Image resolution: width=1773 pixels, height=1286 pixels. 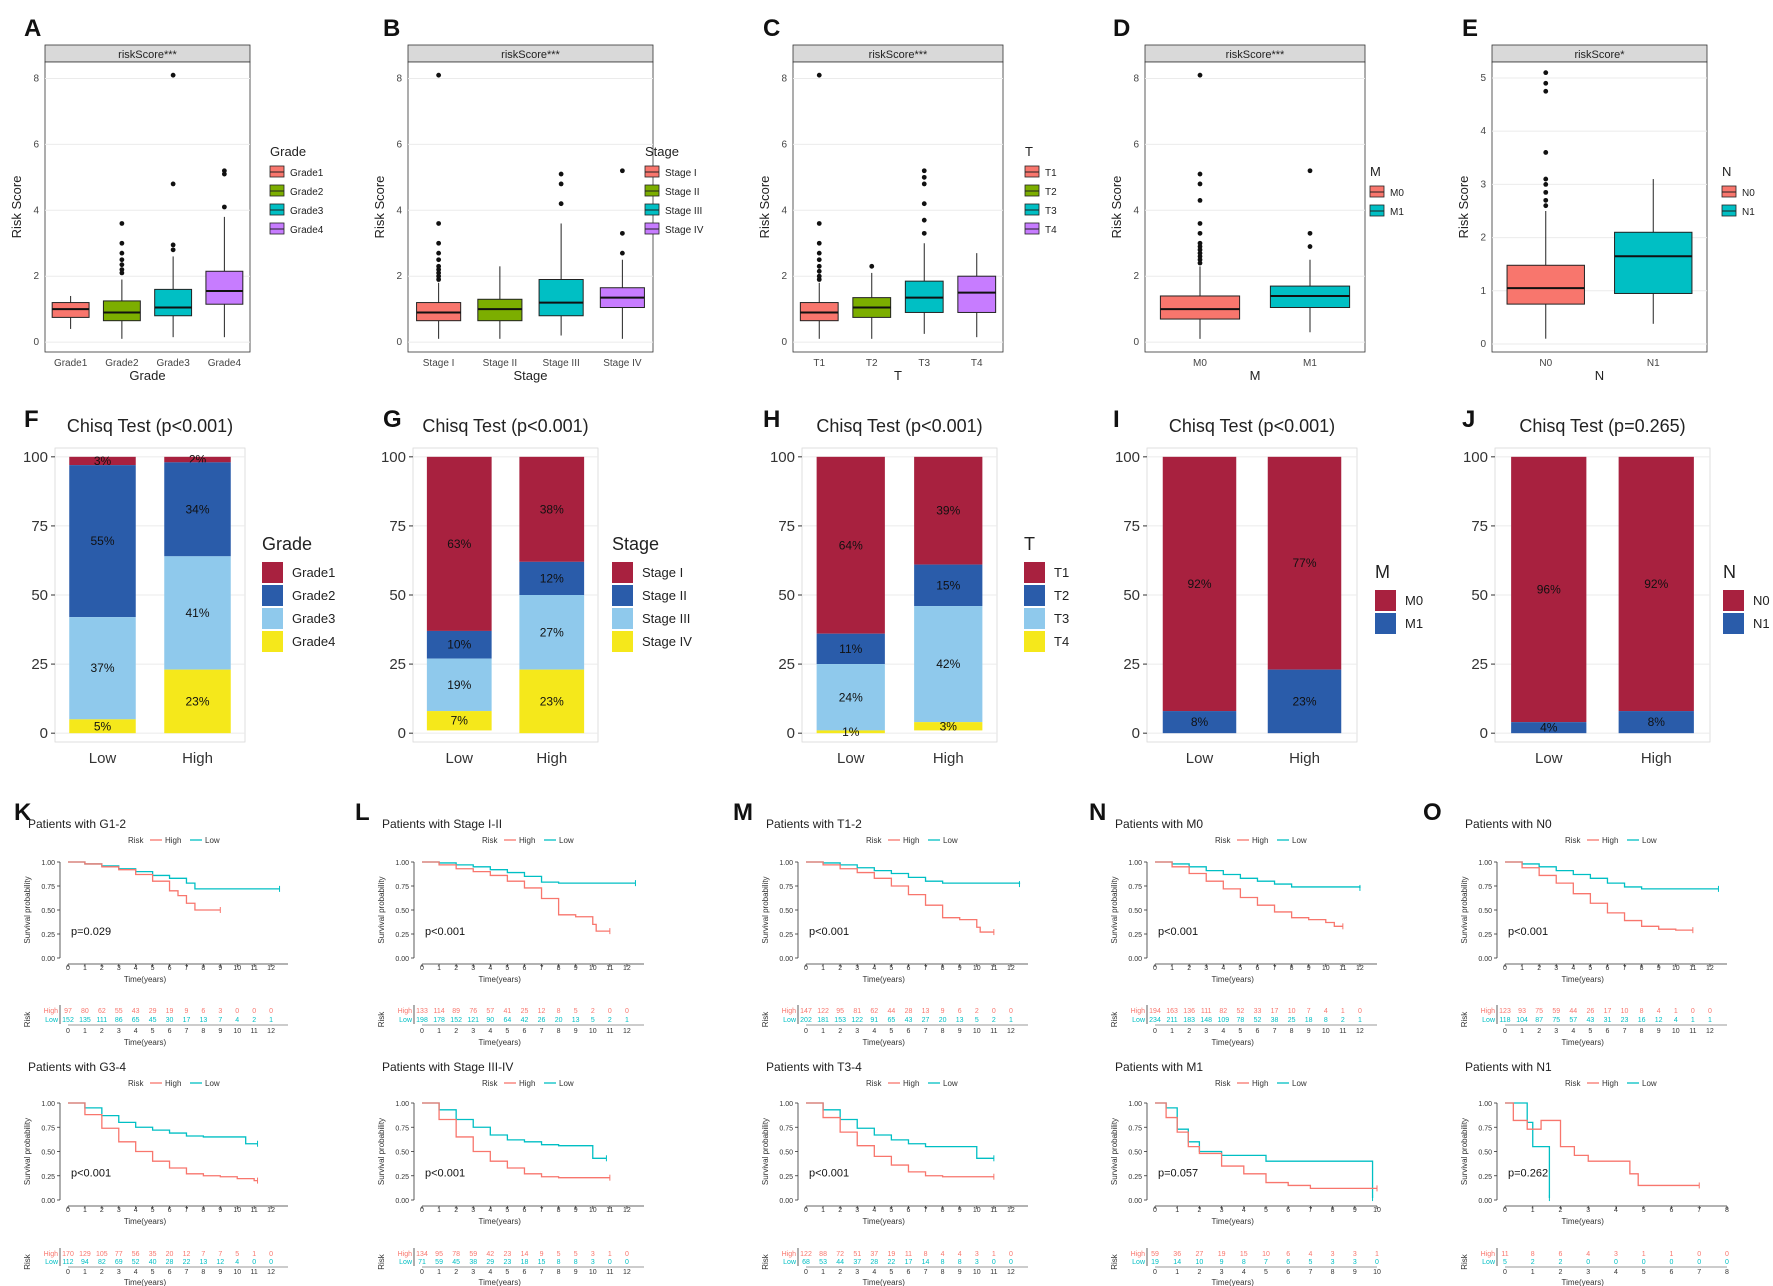 I want to click on risk-count-high: 95, so click(x=439, y=1254).